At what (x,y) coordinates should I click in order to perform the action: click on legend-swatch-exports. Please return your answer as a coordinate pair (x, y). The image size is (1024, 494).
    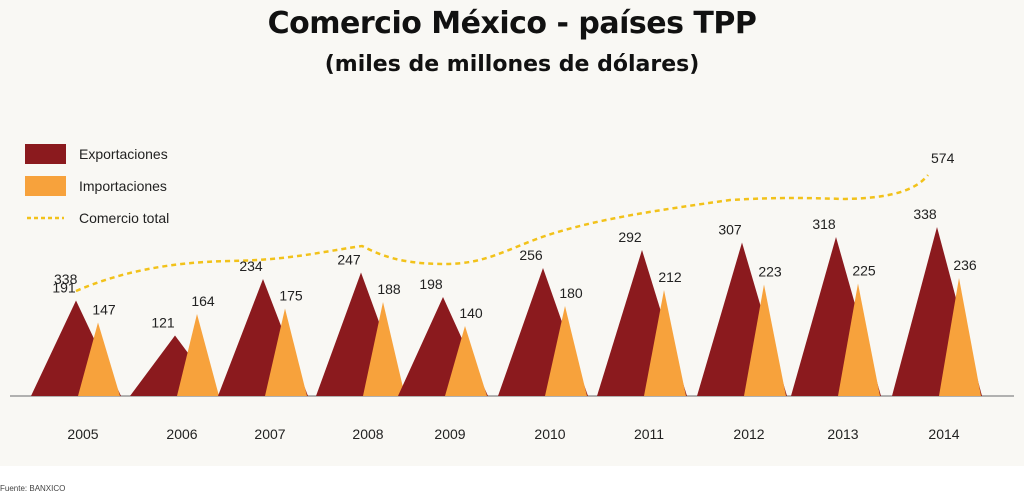
    Looking at the image, I should click on (45, 154).